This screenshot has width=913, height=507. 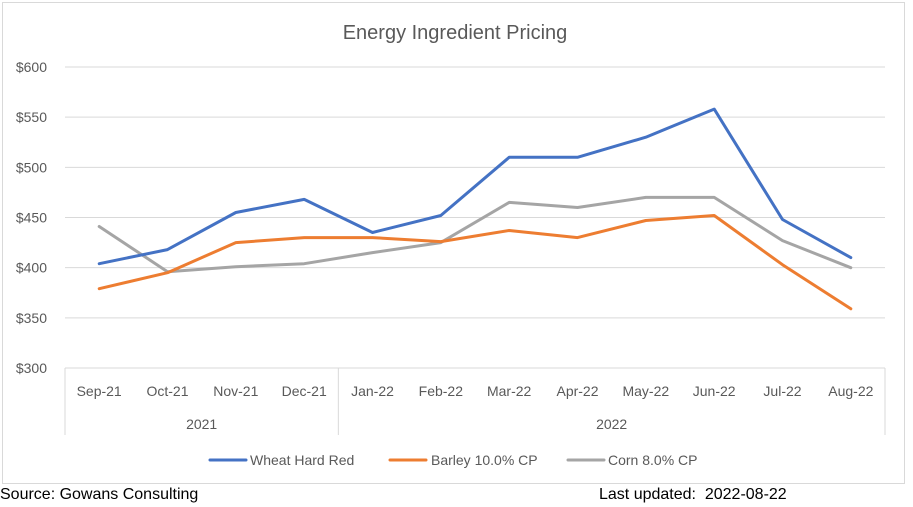 What do you see at coordinates (31, 167) in the screenshot?
I see `y-tick-label: $500` at bounding box center [31, 167].